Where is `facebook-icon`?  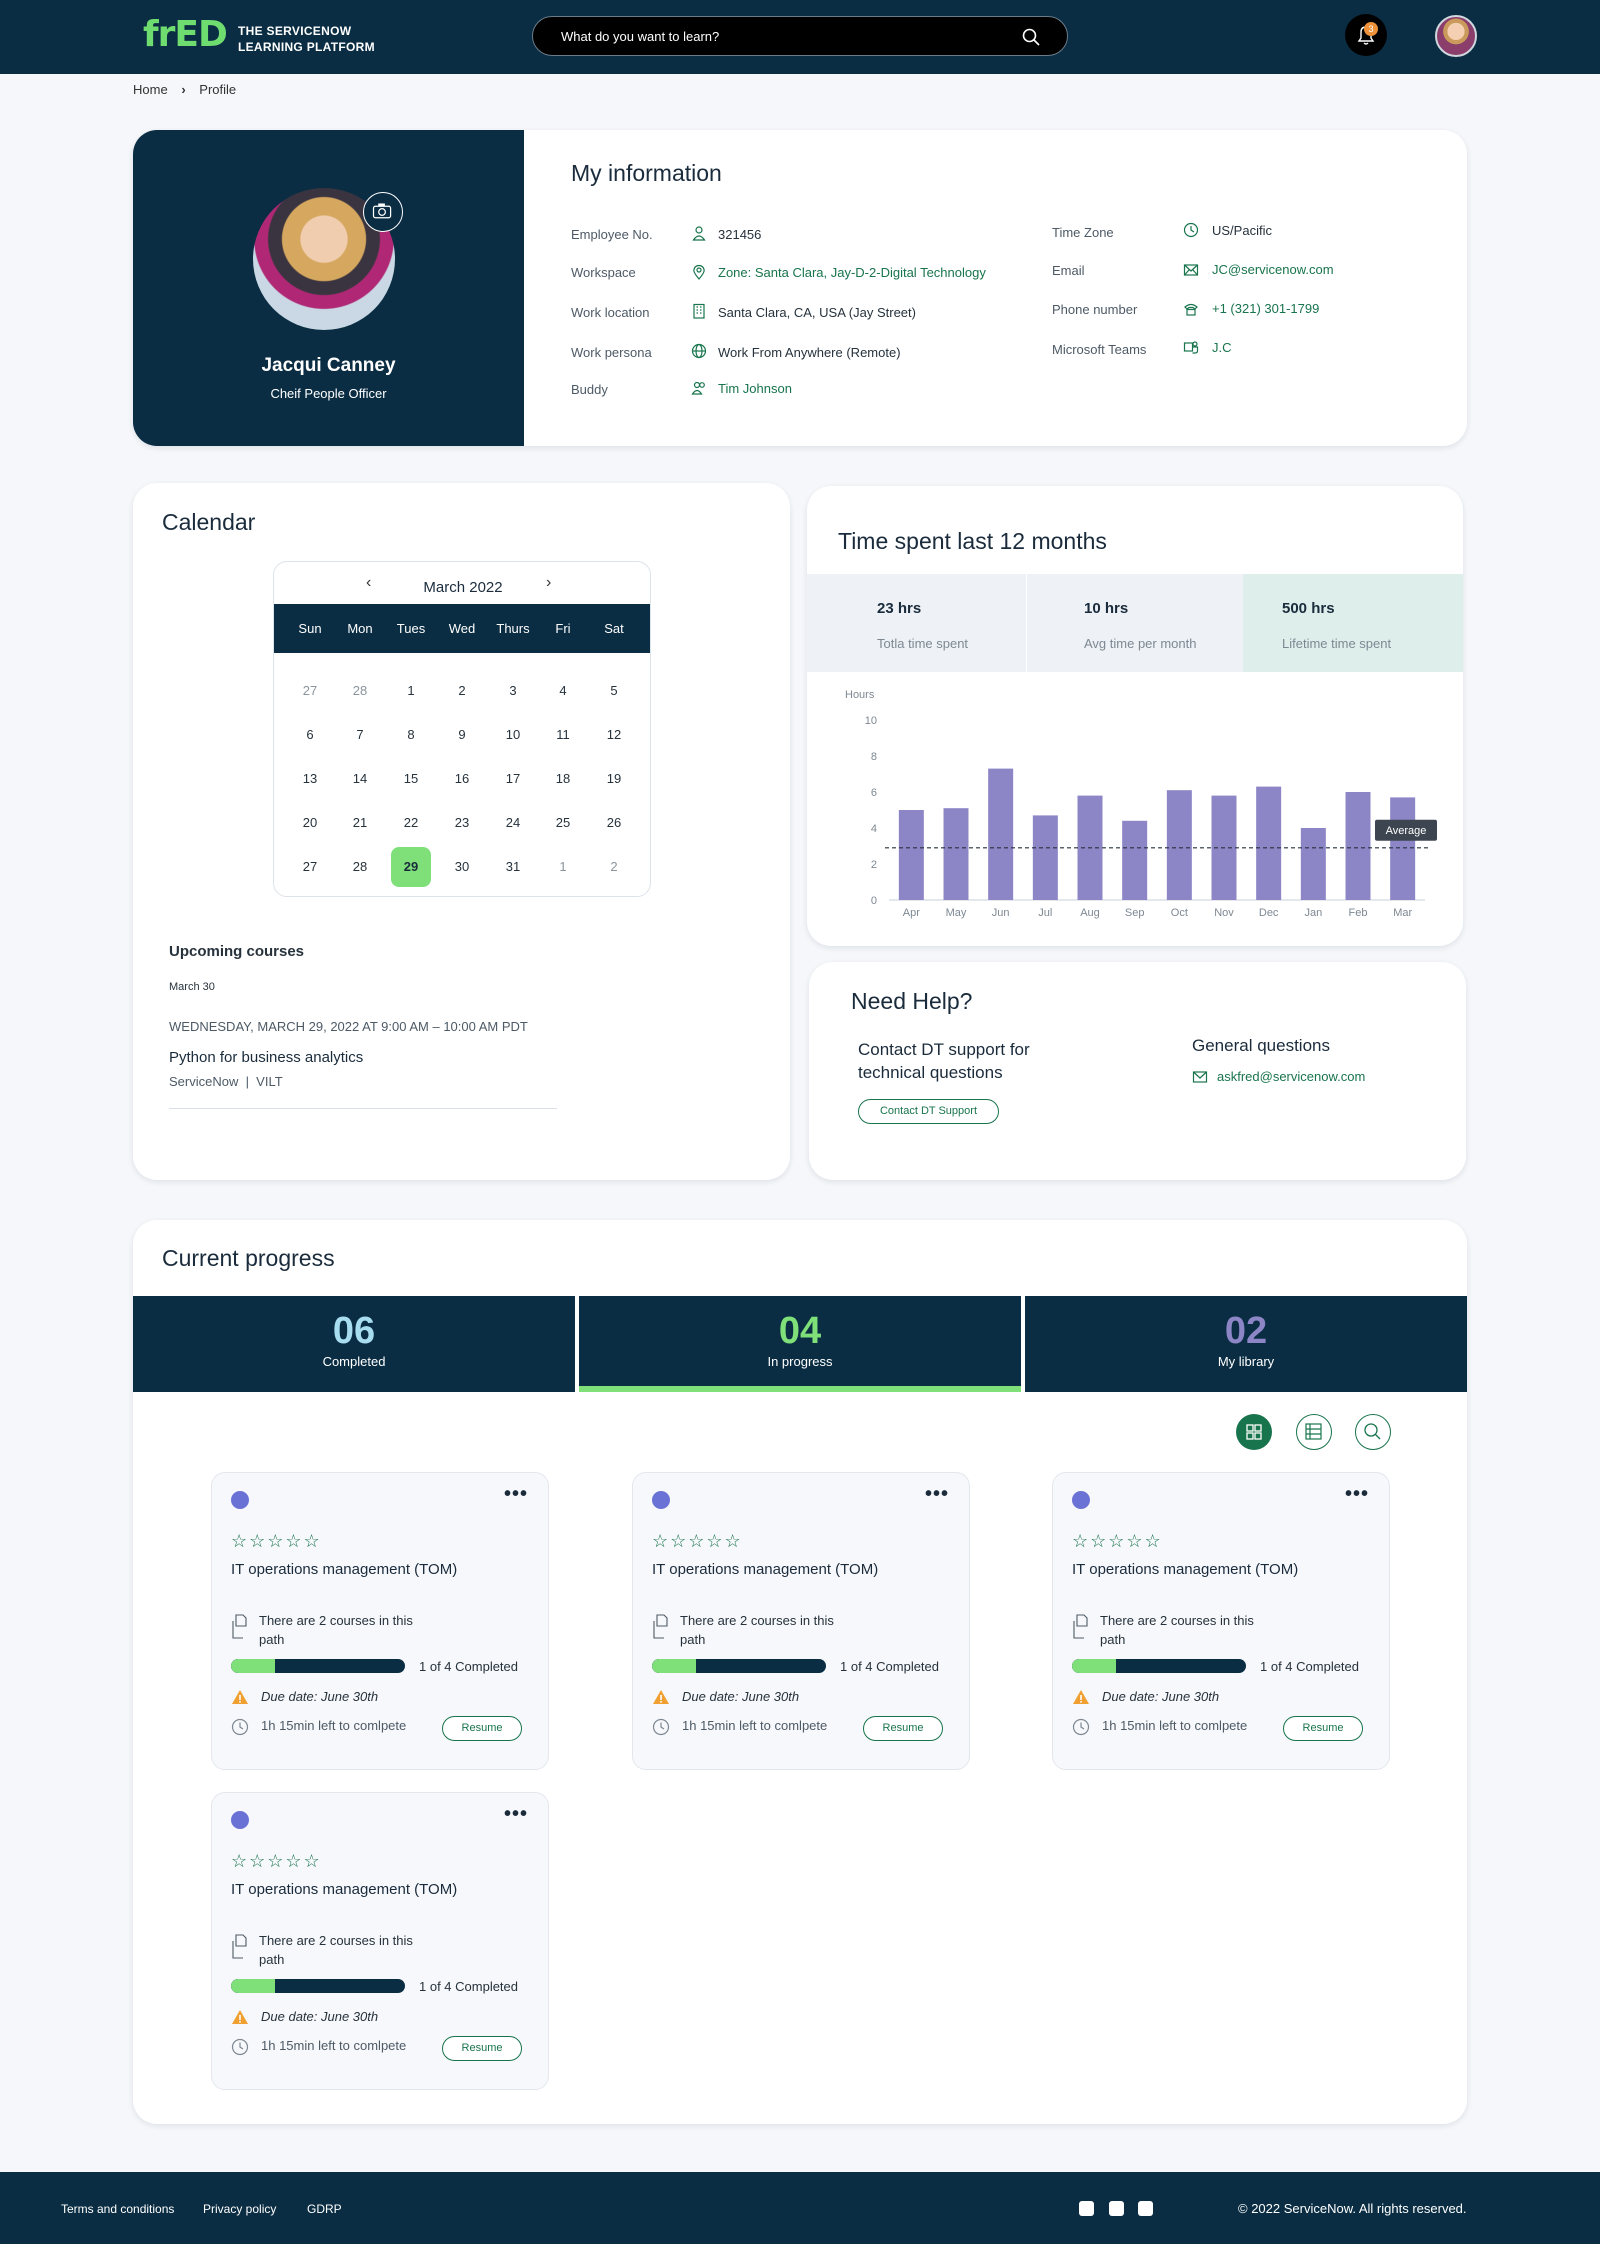
facebook-icon is located at coordinates (1145, 2208).